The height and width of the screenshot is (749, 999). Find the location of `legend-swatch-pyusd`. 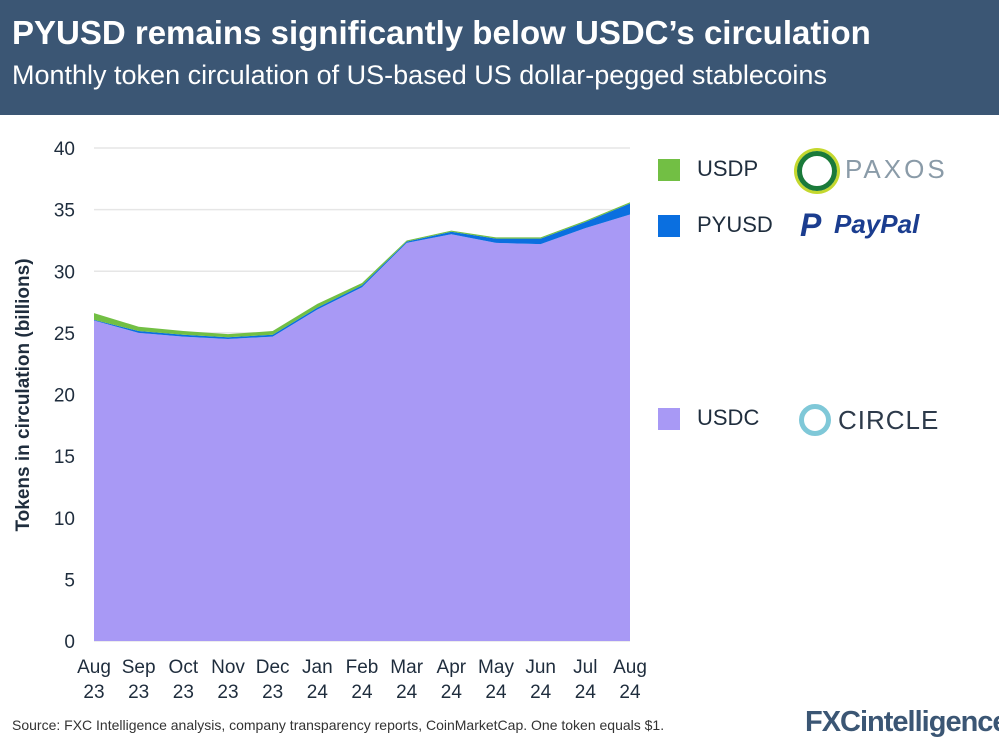

legend-swatch-pyusd is located at coordinates (669, 226).